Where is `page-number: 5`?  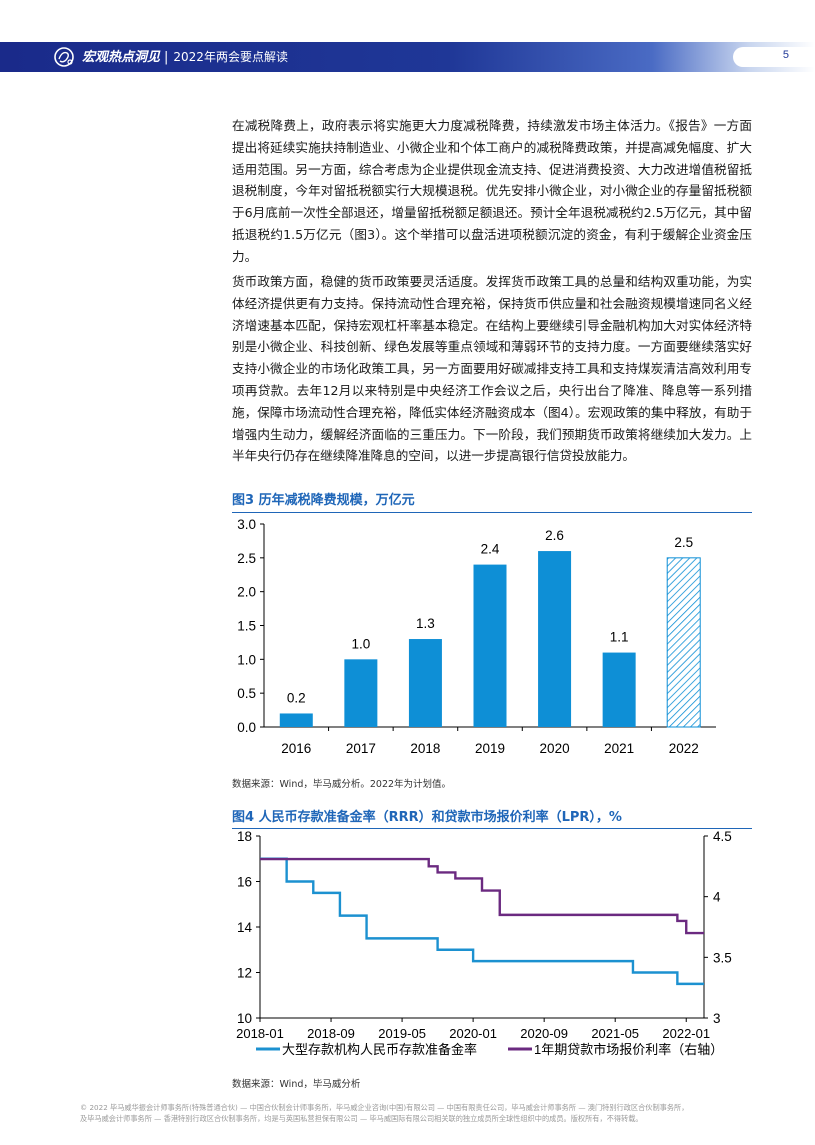 page-number: 5 is located at coordinates (785, 55).